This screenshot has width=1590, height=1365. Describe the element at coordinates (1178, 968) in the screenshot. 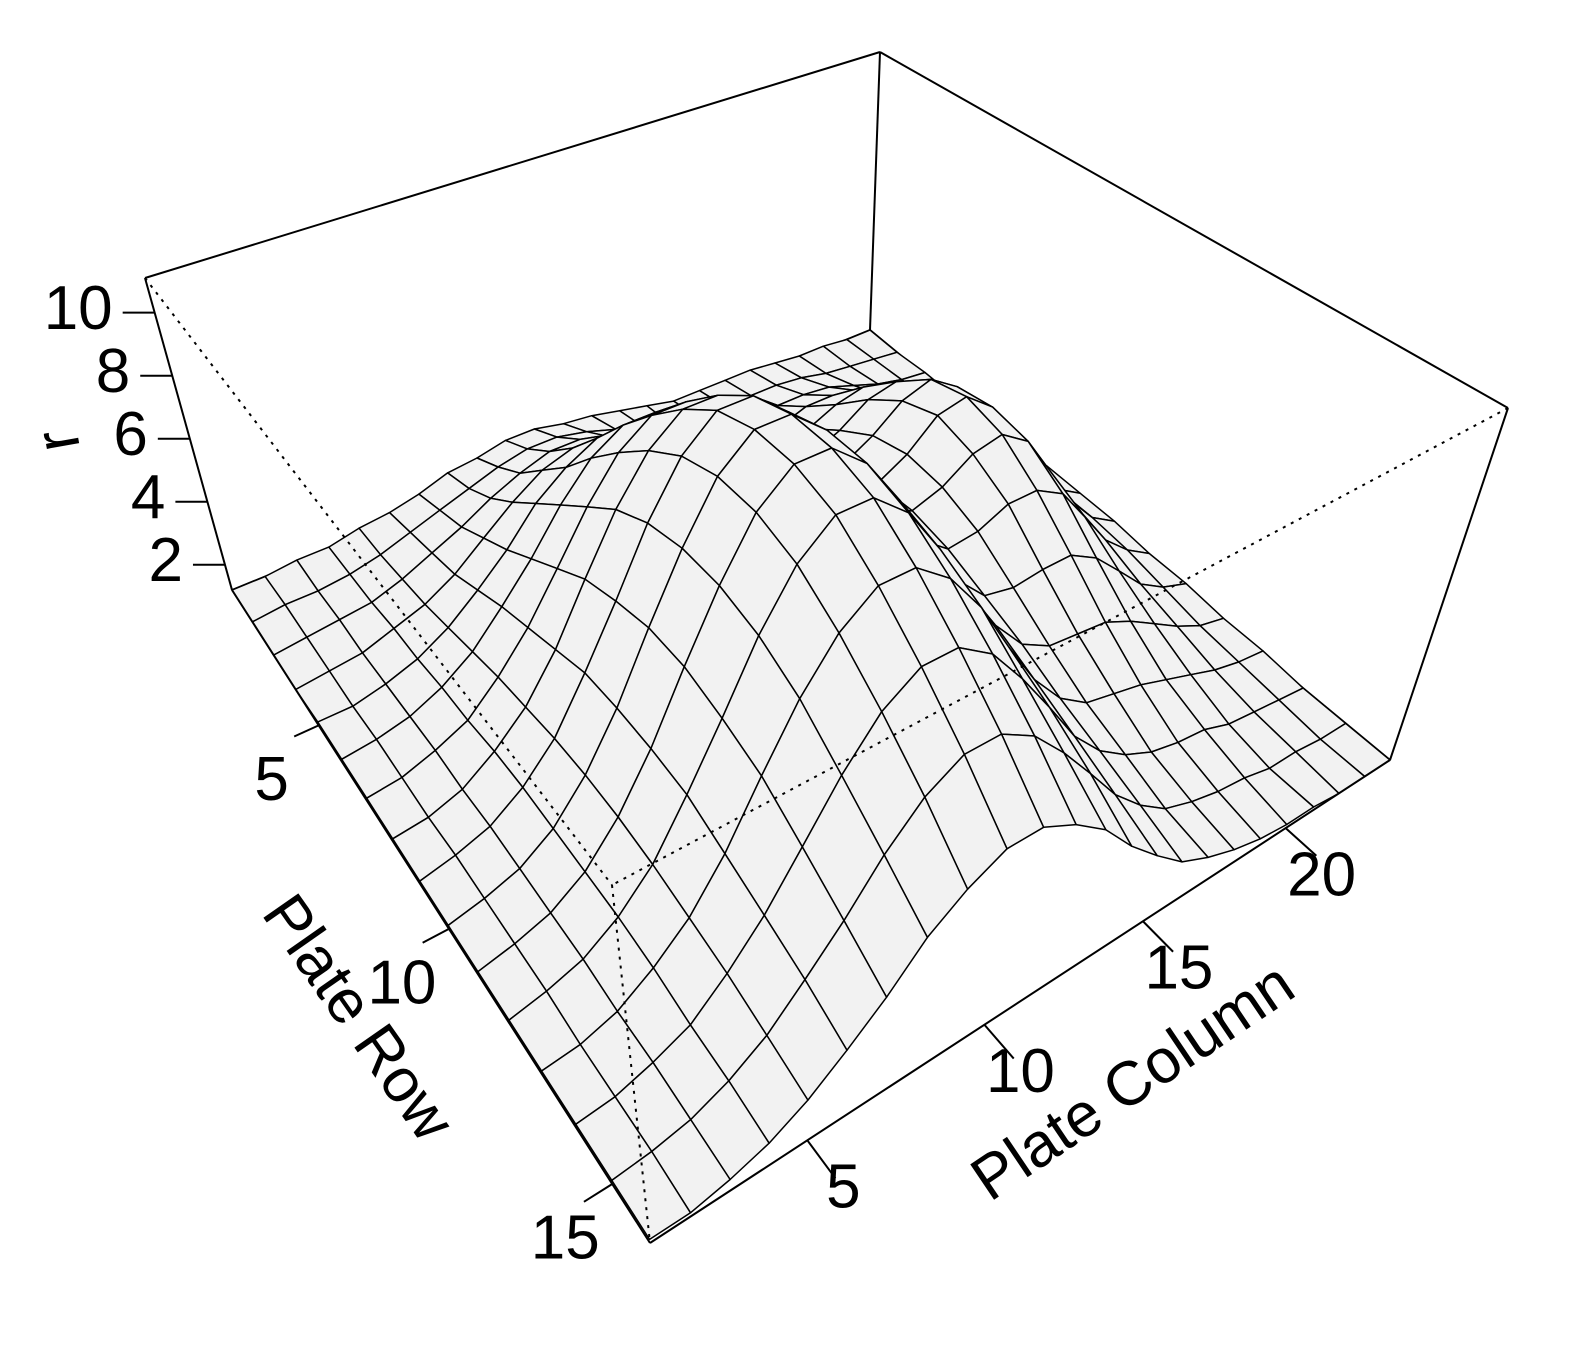

I see `y-tick-label: 15` at that location.